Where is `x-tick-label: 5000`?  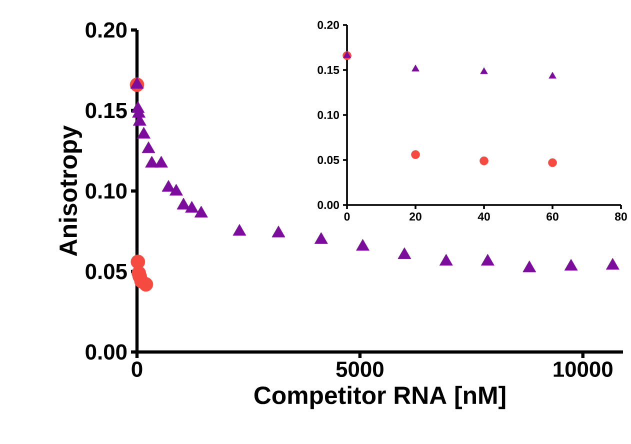 x-tick-label: 5000 is located at coordinates (360, 369).